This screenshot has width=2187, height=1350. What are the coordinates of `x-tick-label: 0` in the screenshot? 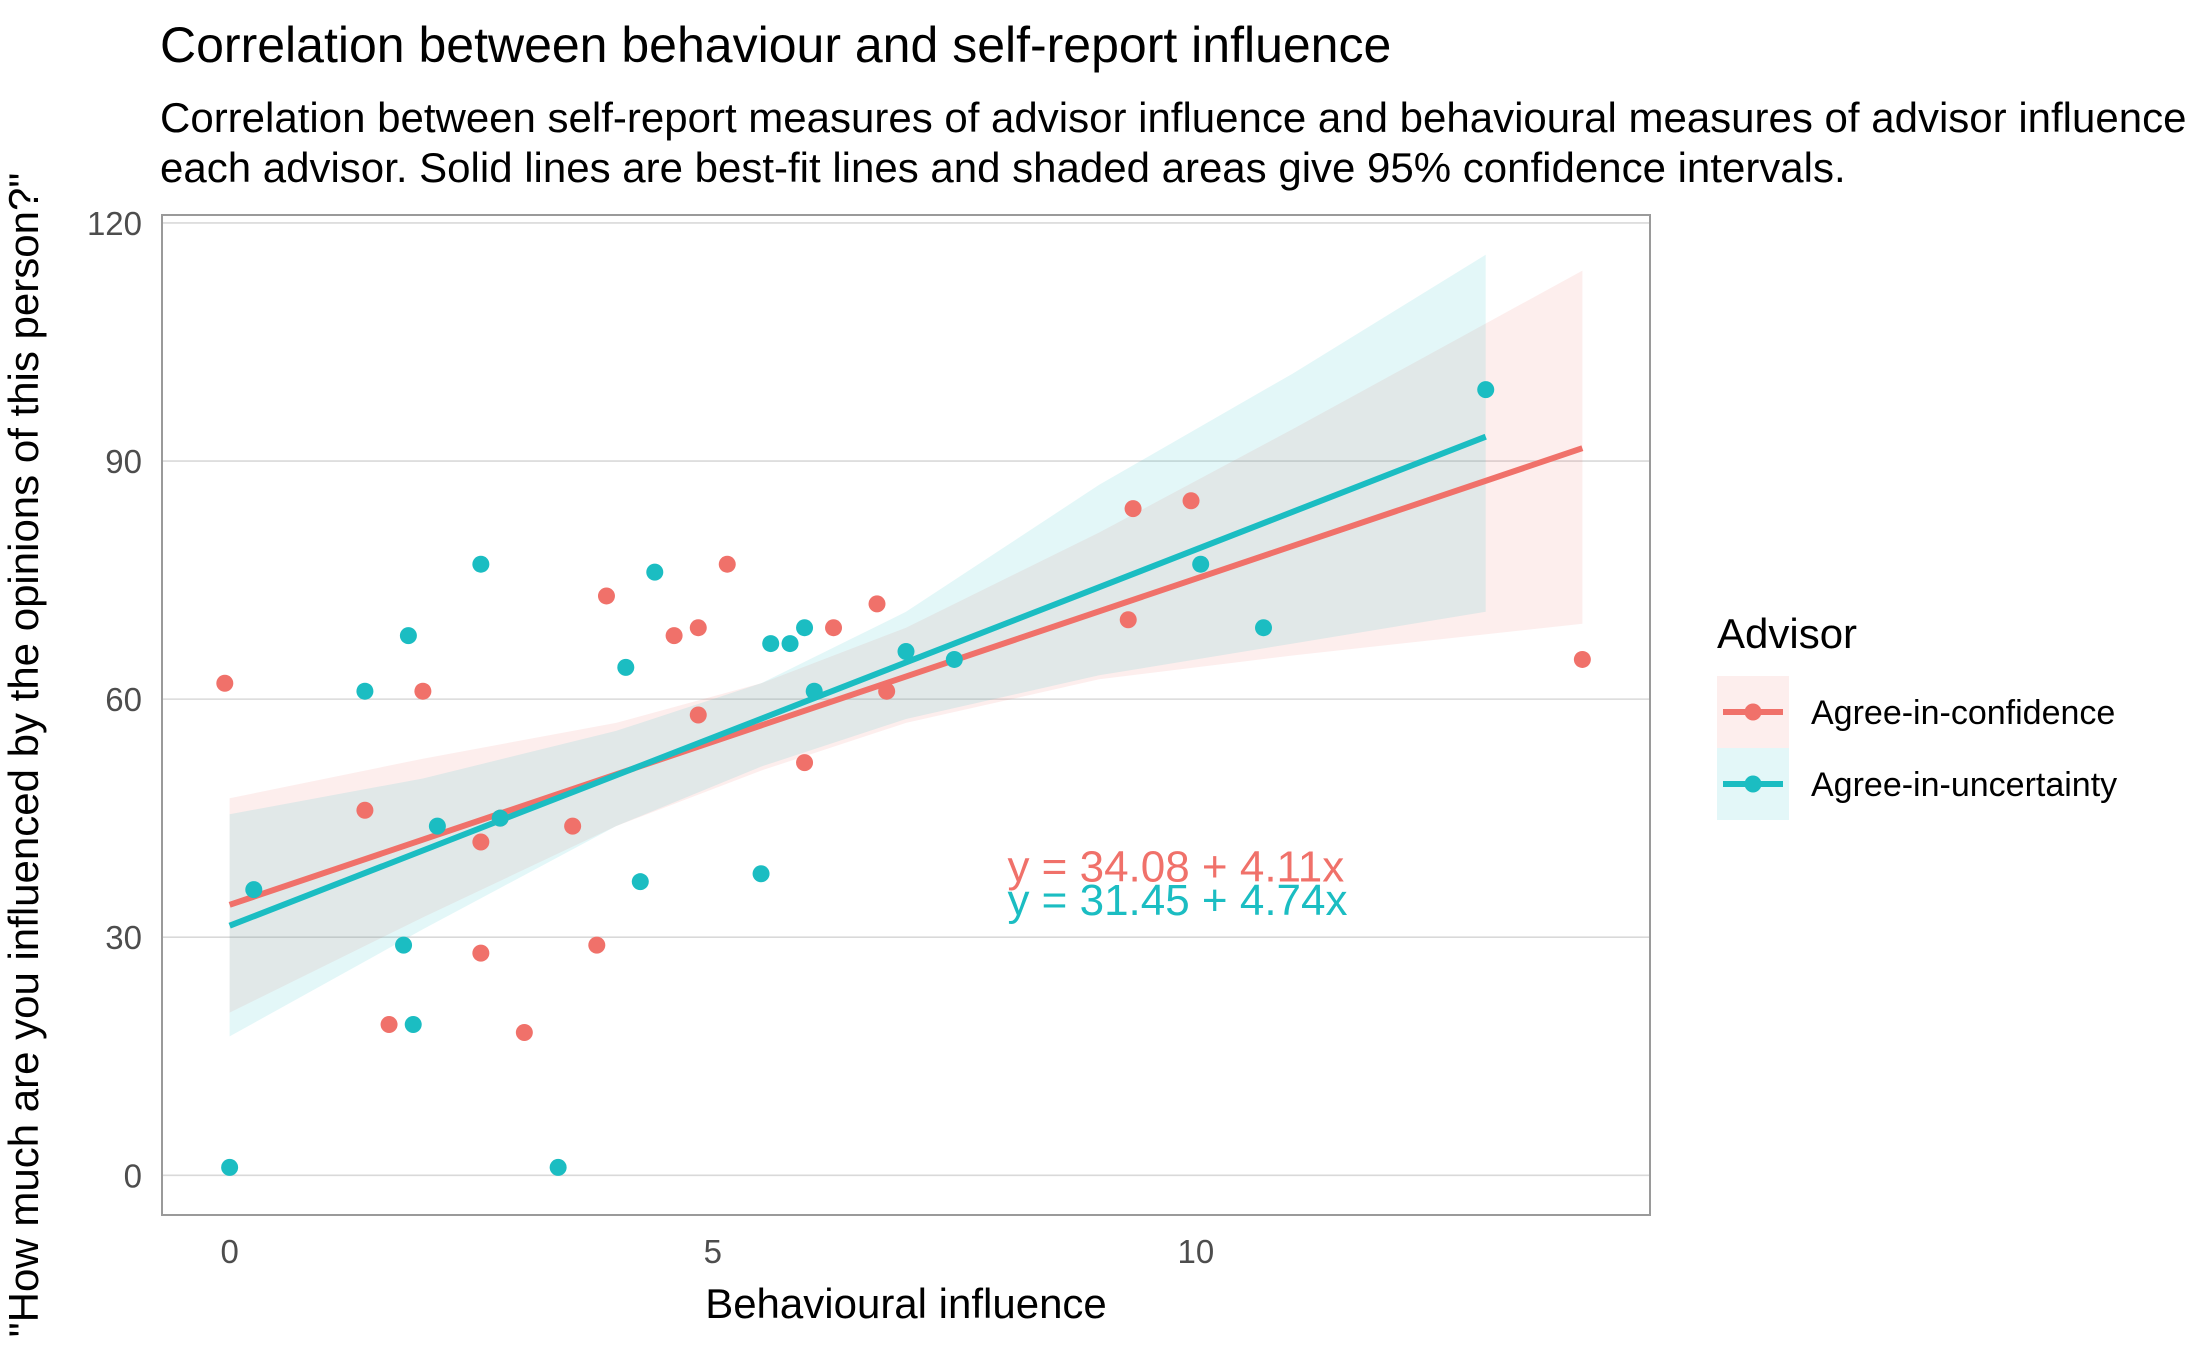 It's located at (229, 1251).